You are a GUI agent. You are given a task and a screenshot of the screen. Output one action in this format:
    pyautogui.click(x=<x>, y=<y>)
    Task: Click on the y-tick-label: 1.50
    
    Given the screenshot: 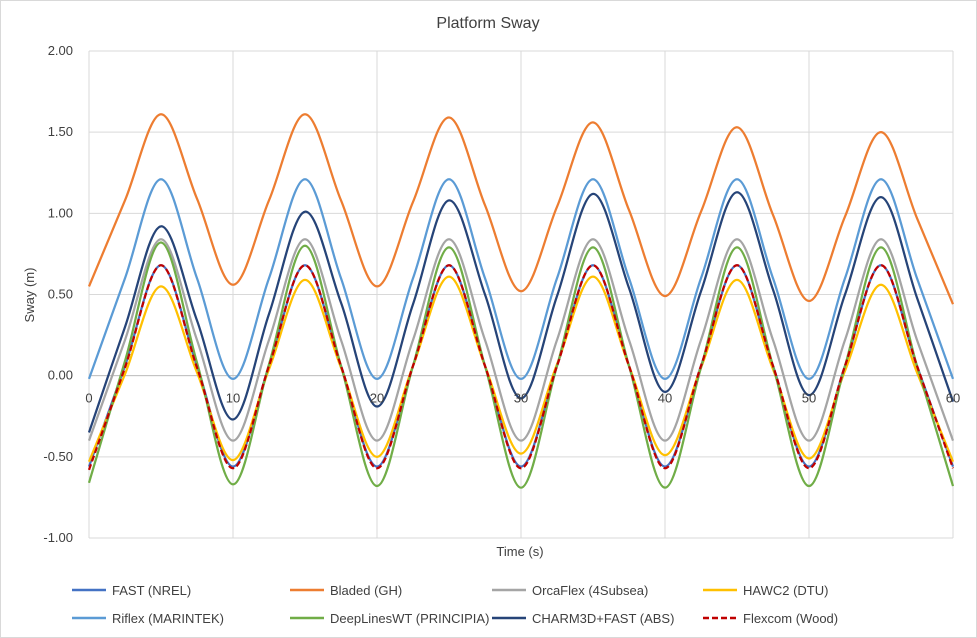 What is the action you would take?
    pyautogui.click(x=60, y=131)
    